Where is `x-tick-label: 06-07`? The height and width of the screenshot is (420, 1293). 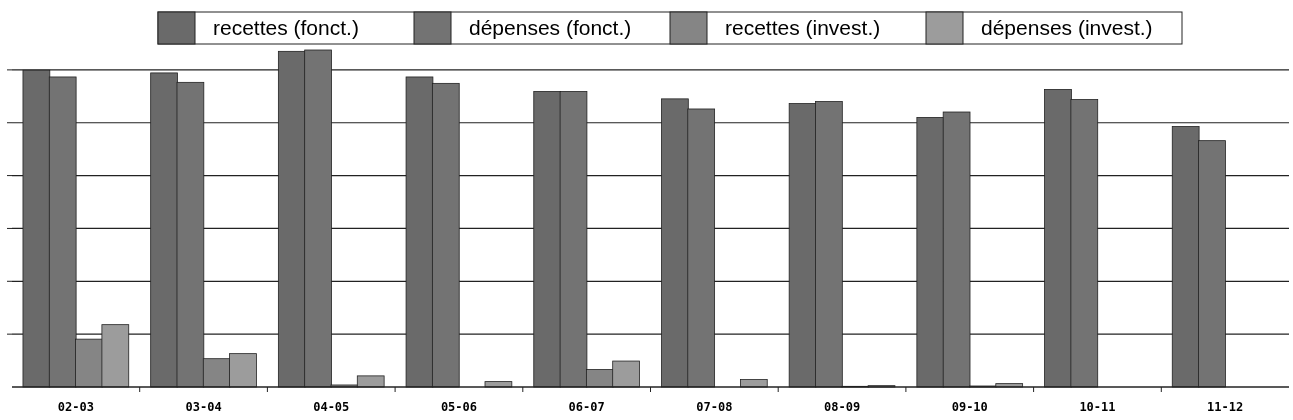
x-tick-label: 06-07 is located at coordinates (586, 407).